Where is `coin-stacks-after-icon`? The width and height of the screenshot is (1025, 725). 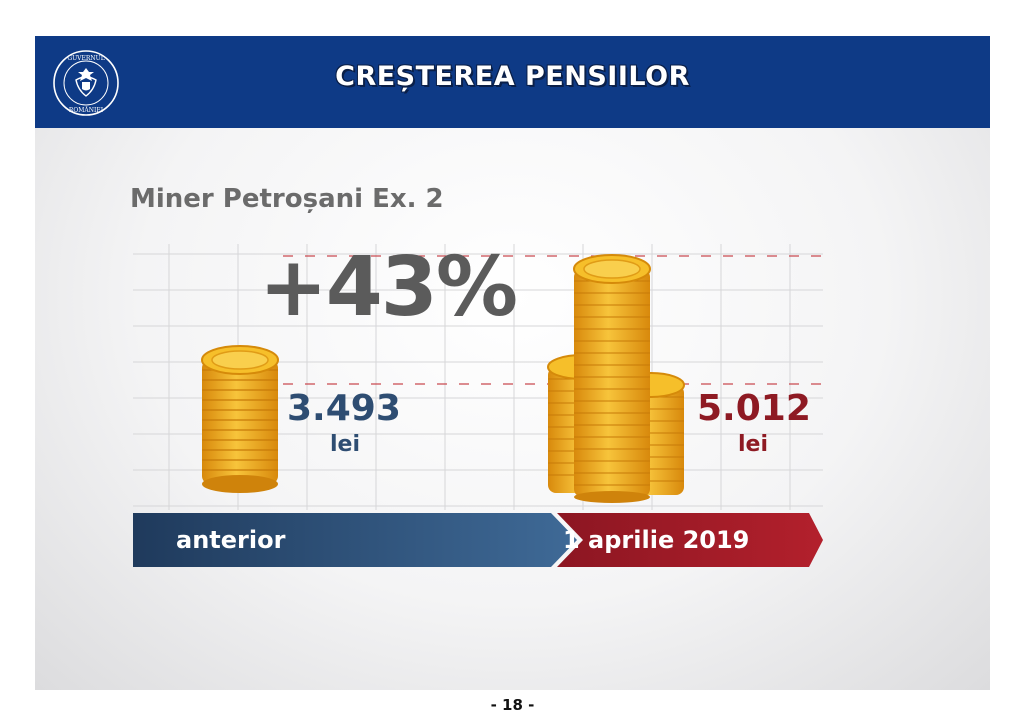 coin-stacks-after-icon is located at coordinates (616, 378).